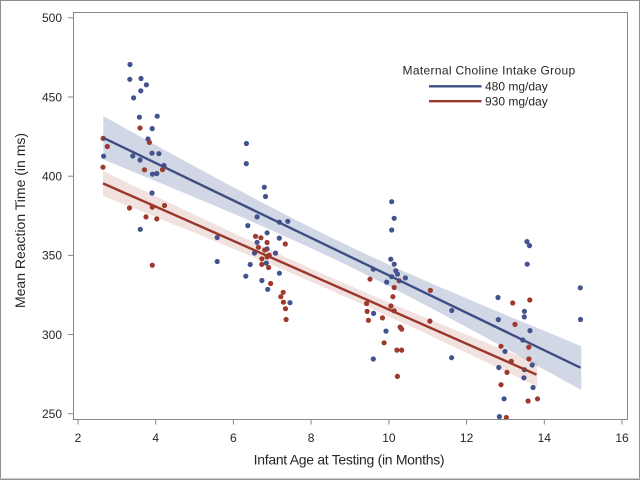 This screenshot has width=640, height=480. Describe the element at coordinates (389, 438) in the screenshot. I see `svg-text: 10` at that location.